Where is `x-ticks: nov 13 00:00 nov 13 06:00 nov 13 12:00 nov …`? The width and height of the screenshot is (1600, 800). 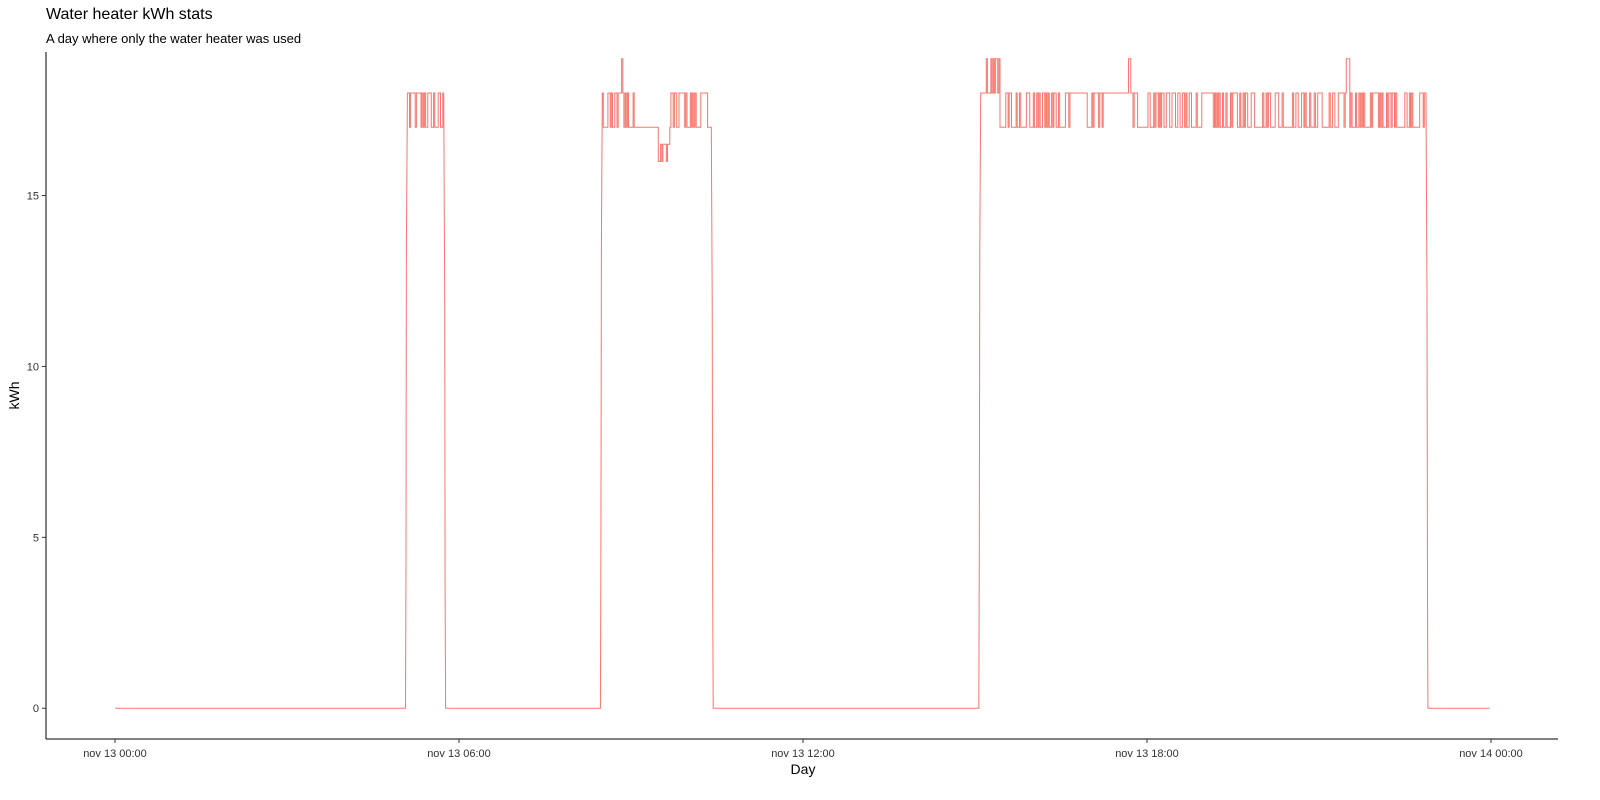
x-ticks: nov 13 00:00 nov 13 06:00 nov 13 12:00 nov … is located at coordinates (803, 749).